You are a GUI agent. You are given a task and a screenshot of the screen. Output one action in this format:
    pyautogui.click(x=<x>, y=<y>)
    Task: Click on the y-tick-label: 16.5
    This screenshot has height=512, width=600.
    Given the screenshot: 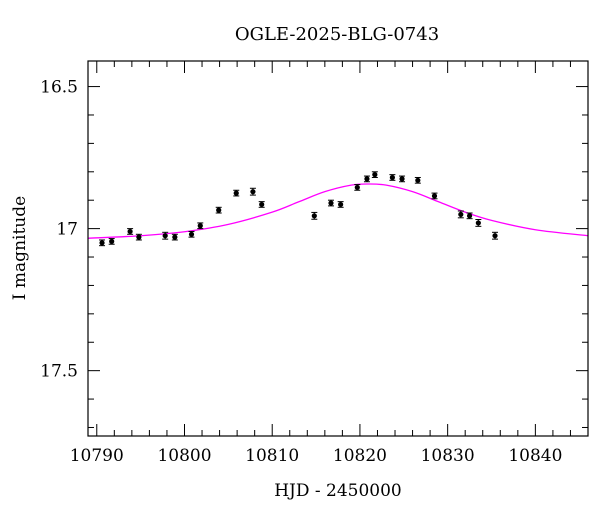 What is the action you would take?
    pyautogui.click(x=59, y=88)
    